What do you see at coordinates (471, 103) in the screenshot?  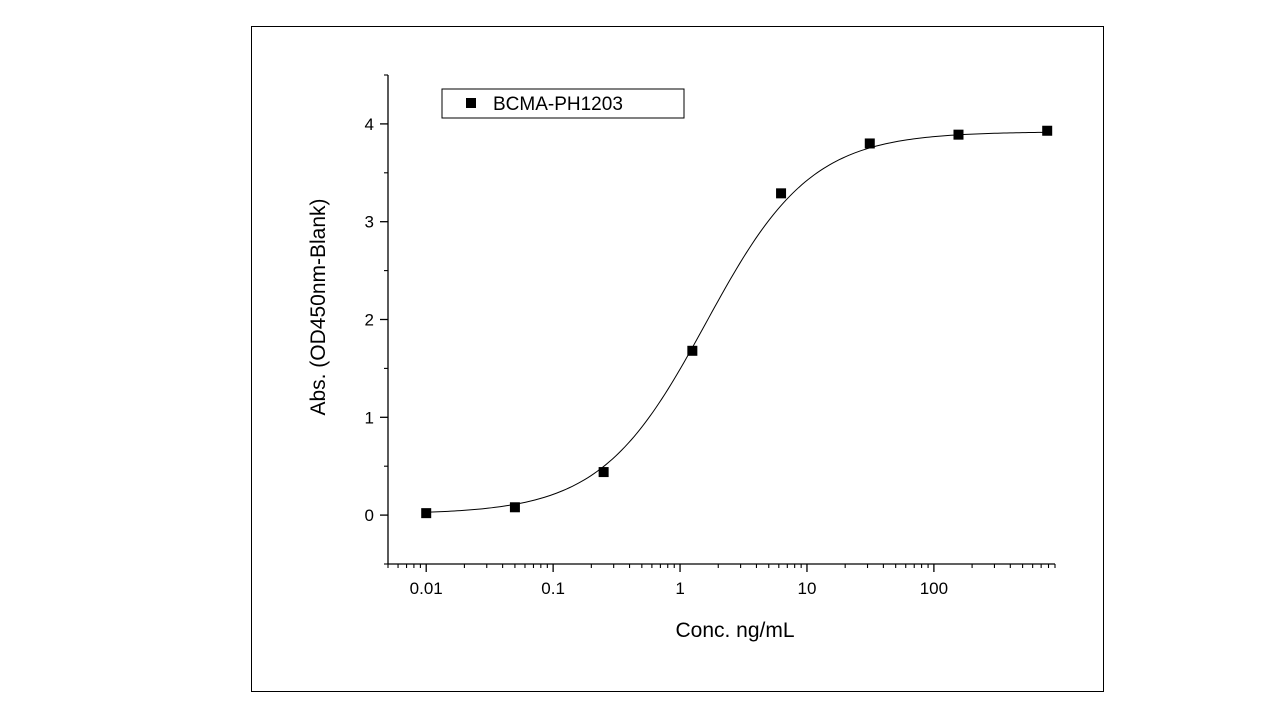 I see `legend-marker` at bounding box center [471, 103].